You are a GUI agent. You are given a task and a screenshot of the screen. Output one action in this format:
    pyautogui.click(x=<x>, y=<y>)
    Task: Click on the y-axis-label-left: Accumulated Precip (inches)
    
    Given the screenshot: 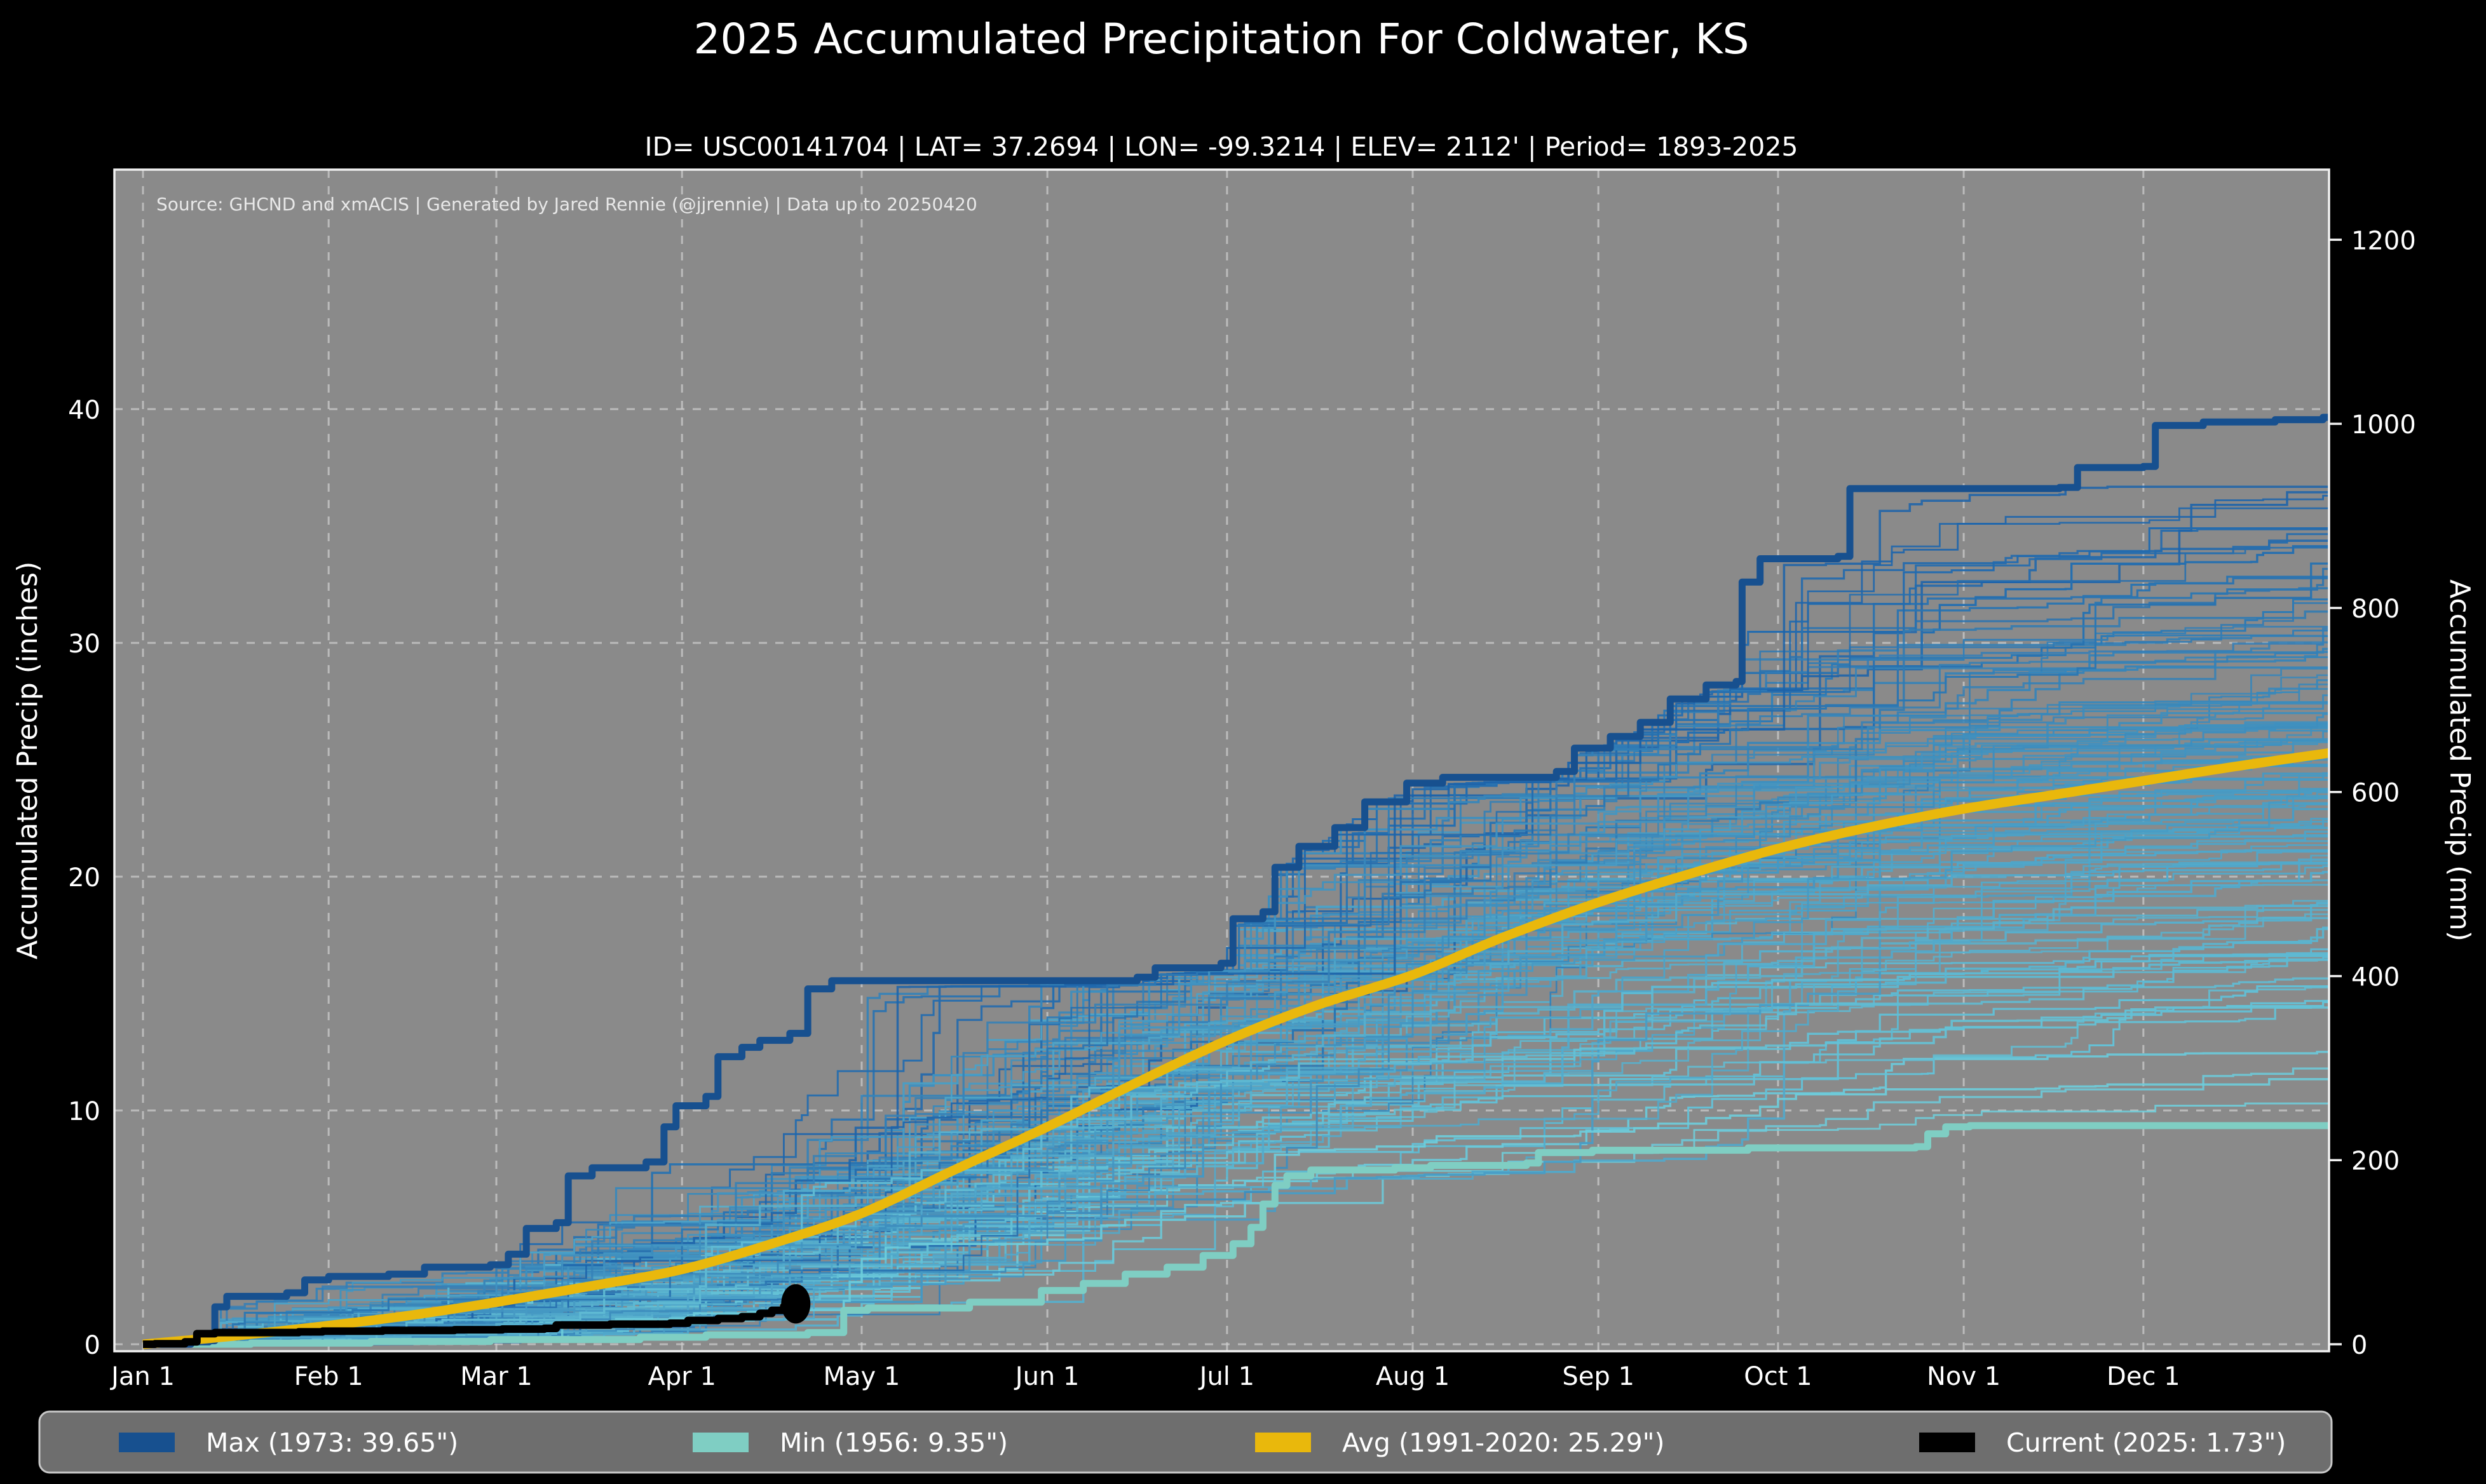 What is the action you would take?
    pyautogui.click(x=27, y=761)
    